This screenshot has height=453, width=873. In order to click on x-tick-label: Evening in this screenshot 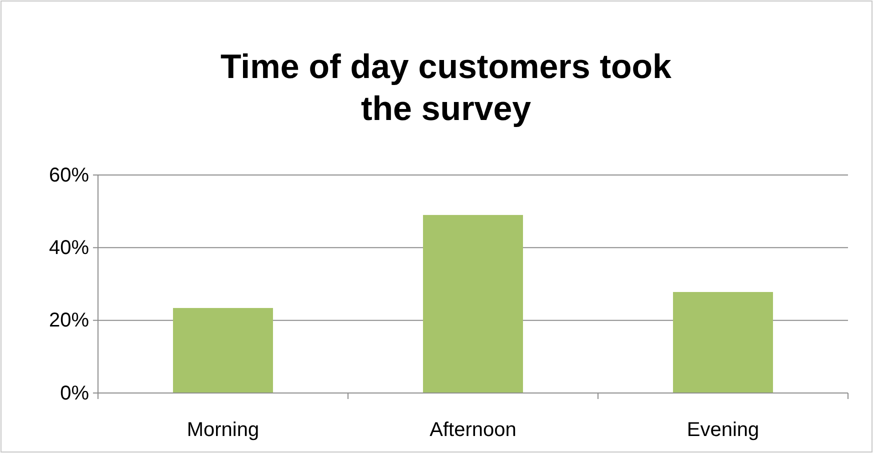, I will do `click(723, 430)`.